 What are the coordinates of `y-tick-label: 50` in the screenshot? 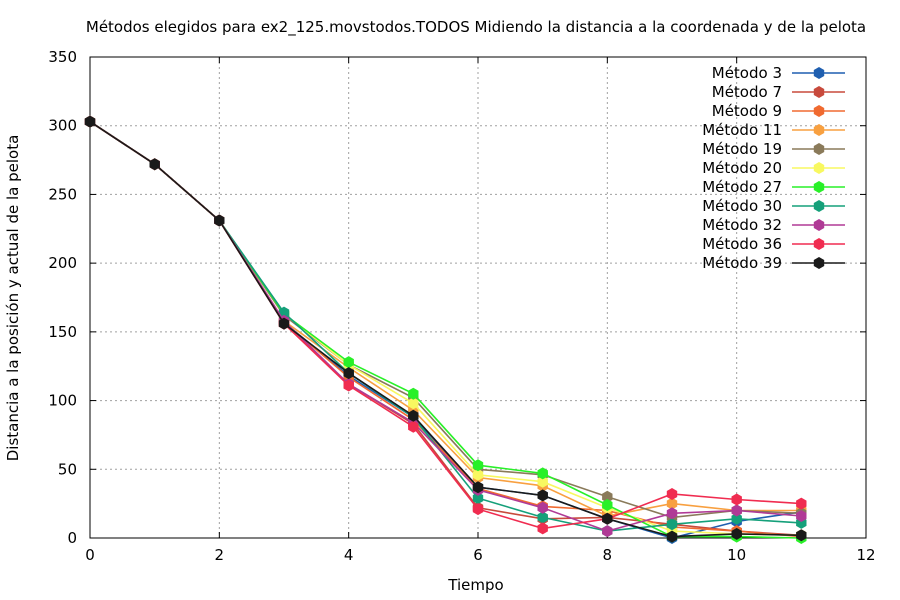 It's located at (67, 469).